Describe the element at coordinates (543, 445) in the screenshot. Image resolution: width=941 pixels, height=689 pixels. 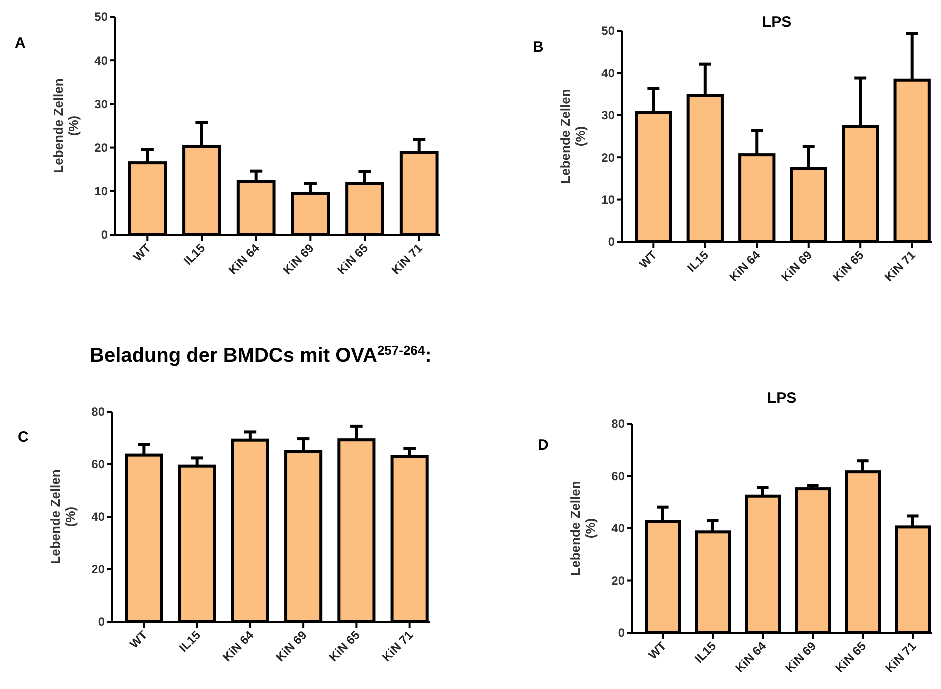
I see `text: D` at that location.